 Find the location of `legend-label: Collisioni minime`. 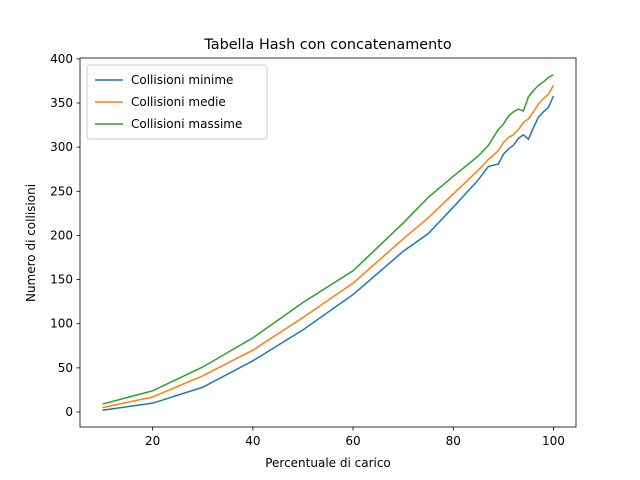

legend-label: Collisioni minime is located at coordinates (182, 80).